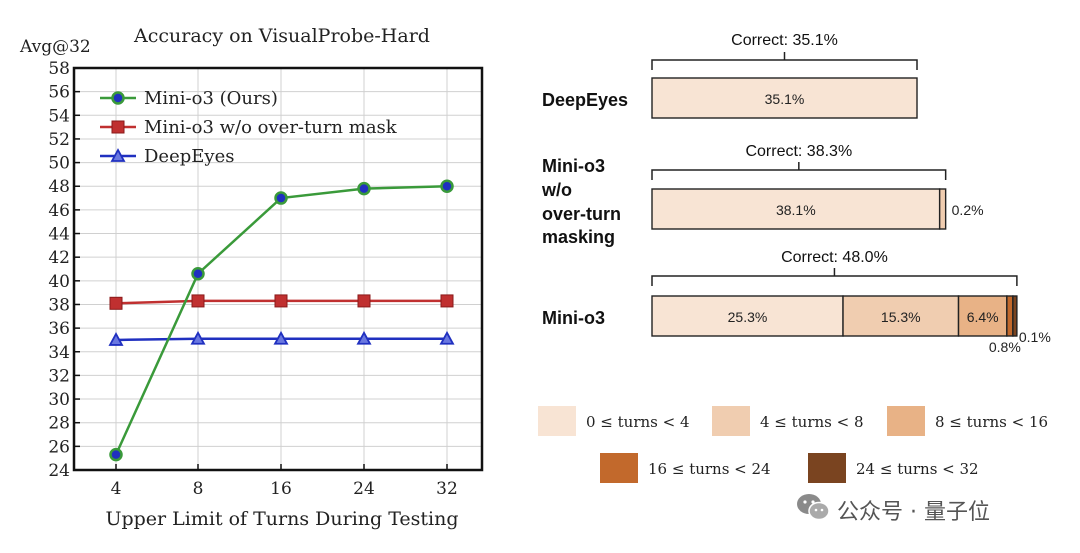 This screenshot has height=553, width=1080. What do you see at coordinates (271, 127) in the screenshot?
I see `legend-label: Mini-o3 w/o over-turn mask` at bounding box center [271, 127].